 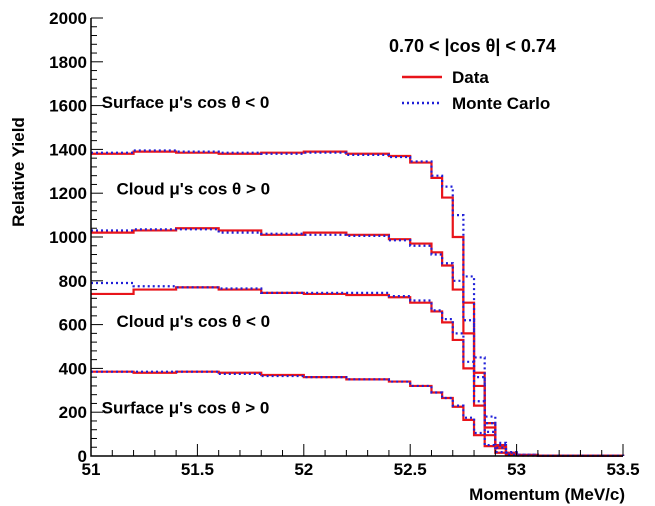 I want to click on legend: 0.70 < |cos θ| < 0.74 Data Monte Carlo, so click(x=472, y=74).